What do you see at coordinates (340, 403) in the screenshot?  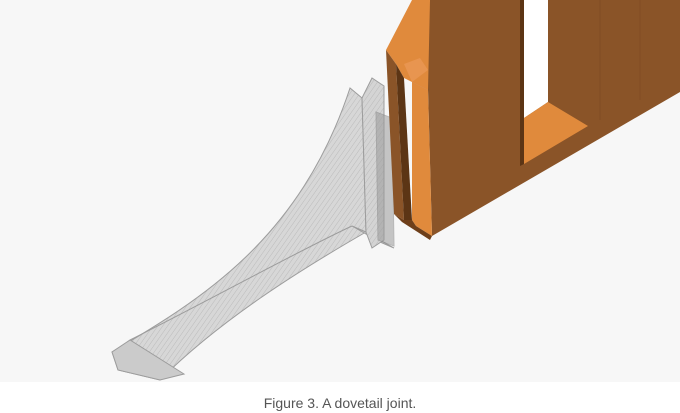 I see `figure-caption: Figure 3. A dovetail joint.` at bounding box center [340, 403].